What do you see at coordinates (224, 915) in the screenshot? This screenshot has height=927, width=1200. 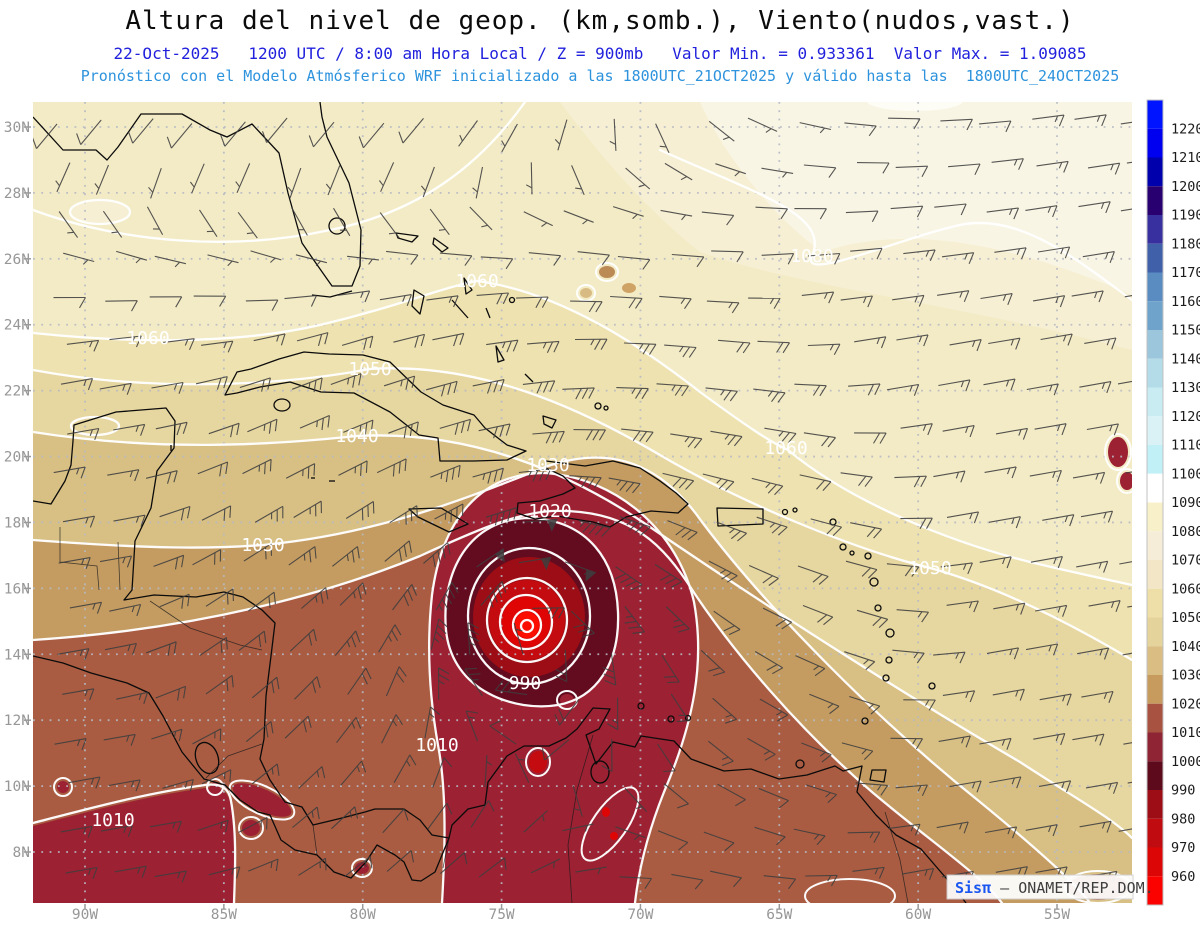 I see `svg-text: 85W` at bounding box center [224, 915].